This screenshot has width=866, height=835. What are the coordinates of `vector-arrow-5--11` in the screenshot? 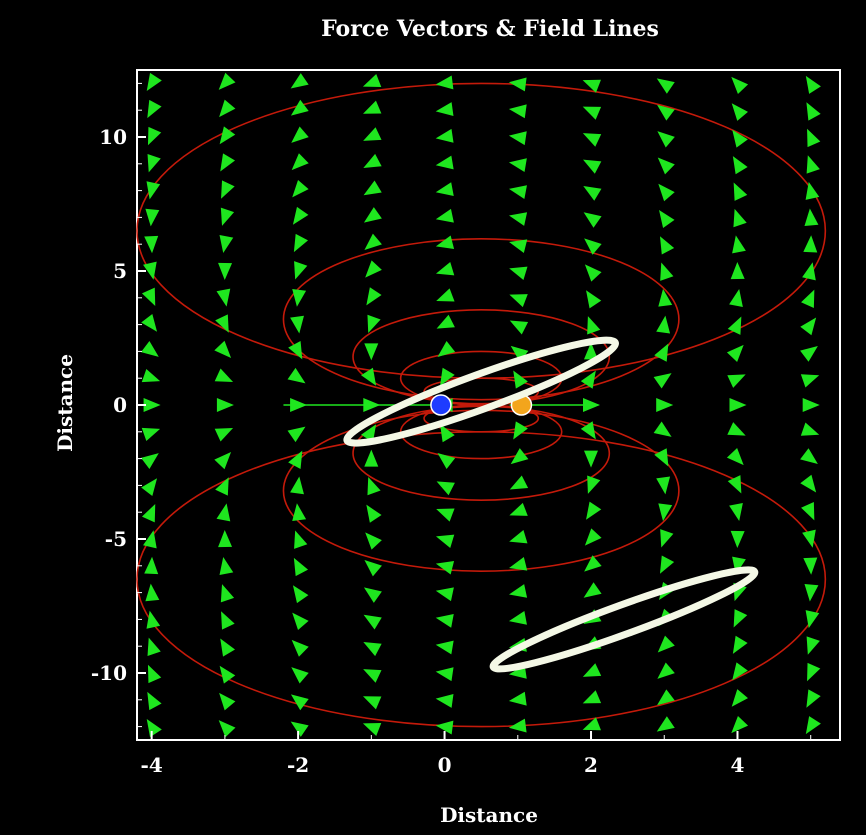 It's located at (813, 698).